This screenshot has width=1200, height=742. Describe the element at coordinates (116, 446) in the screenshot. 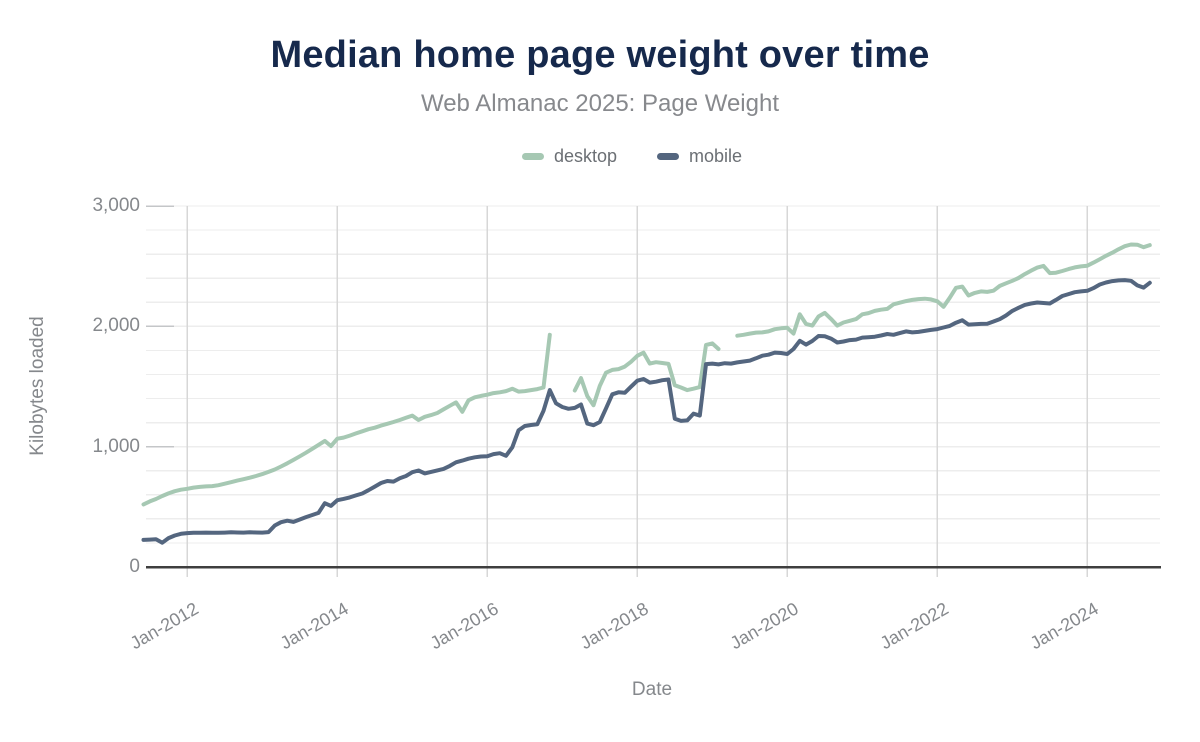

I see `y-tick-1000: 1,000` at that location.